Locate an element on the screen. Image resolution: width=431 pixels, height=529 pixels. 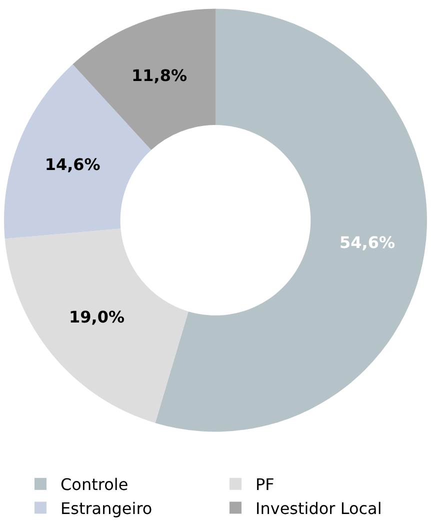
data-label: 11,8% is located at coordinates (159, 76).